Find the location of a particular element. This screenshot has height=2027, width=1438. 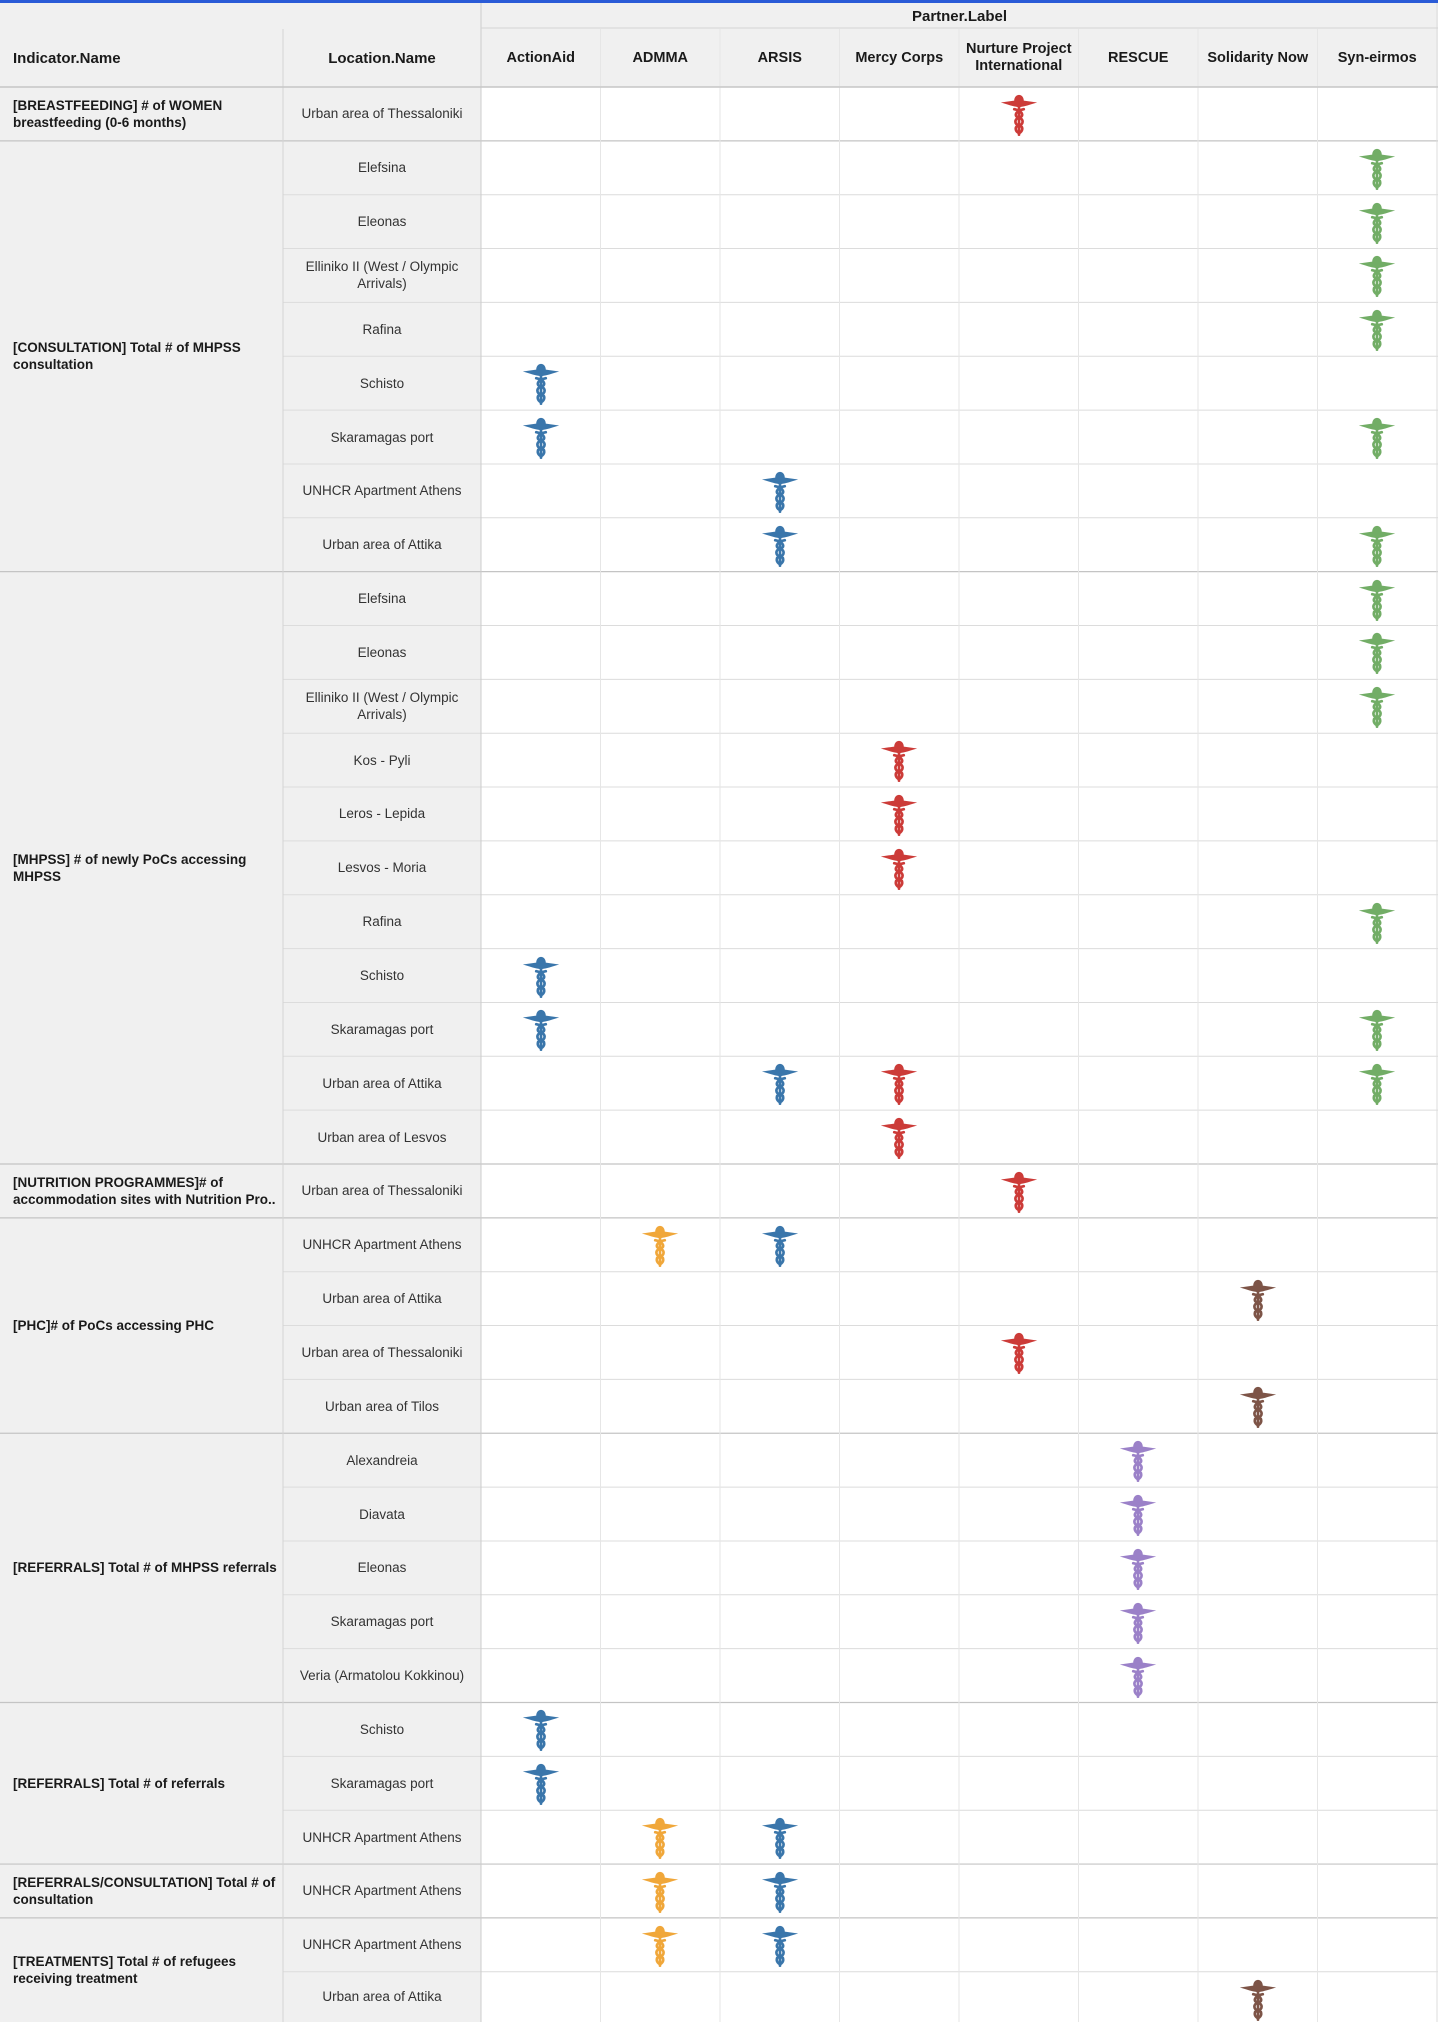

partner-header-actionaid: ActionAid is located at coordinates (540, 57).